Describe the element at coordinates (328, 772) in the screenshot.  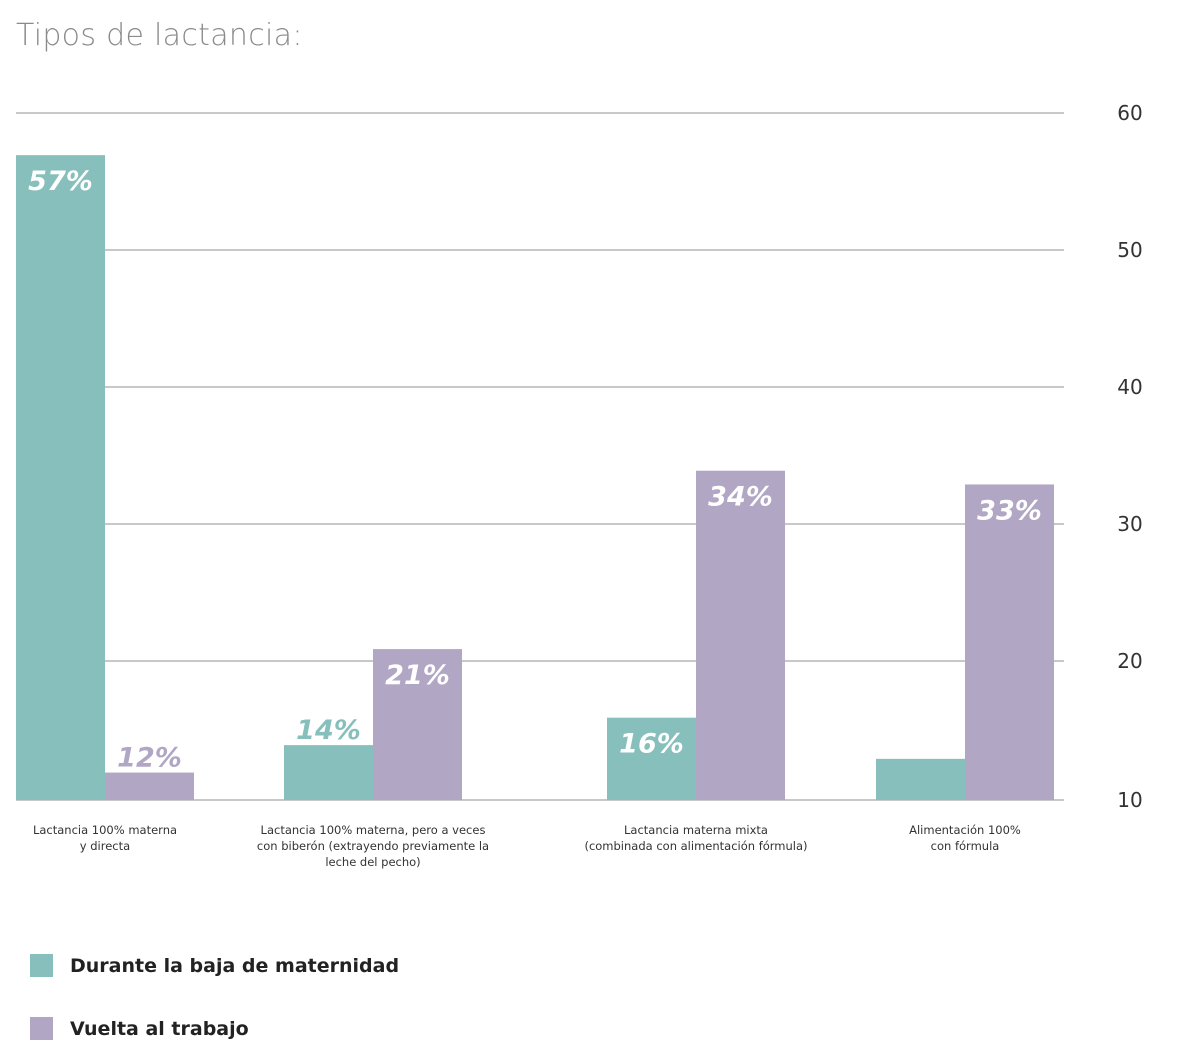
I see `bar-s0-c1` at that location.